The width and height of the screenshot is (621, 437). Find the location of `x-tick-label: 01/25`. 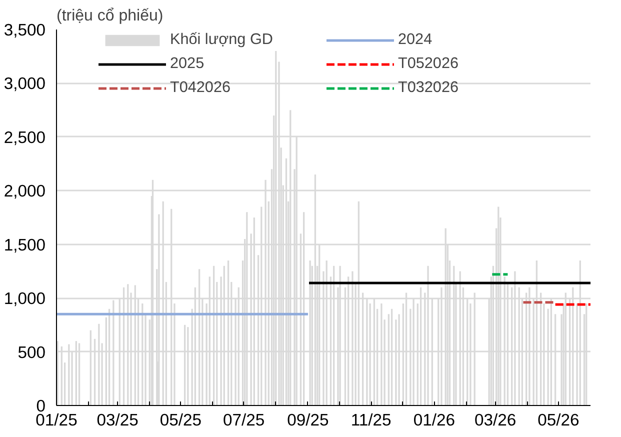

x-tick-label: 01/25 is located at coordinates (57, 420).